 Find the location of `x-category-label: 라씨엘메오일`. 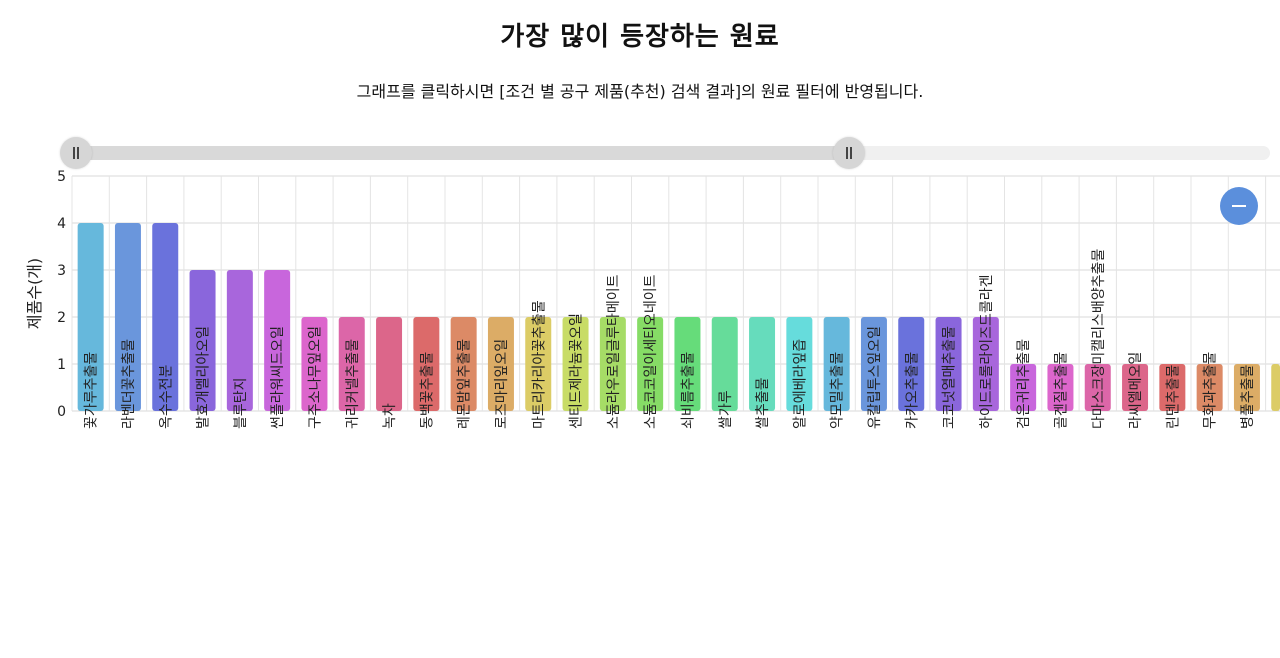

x-category-label: 라씨엘메오일 is located at coordinates (1136, 390).